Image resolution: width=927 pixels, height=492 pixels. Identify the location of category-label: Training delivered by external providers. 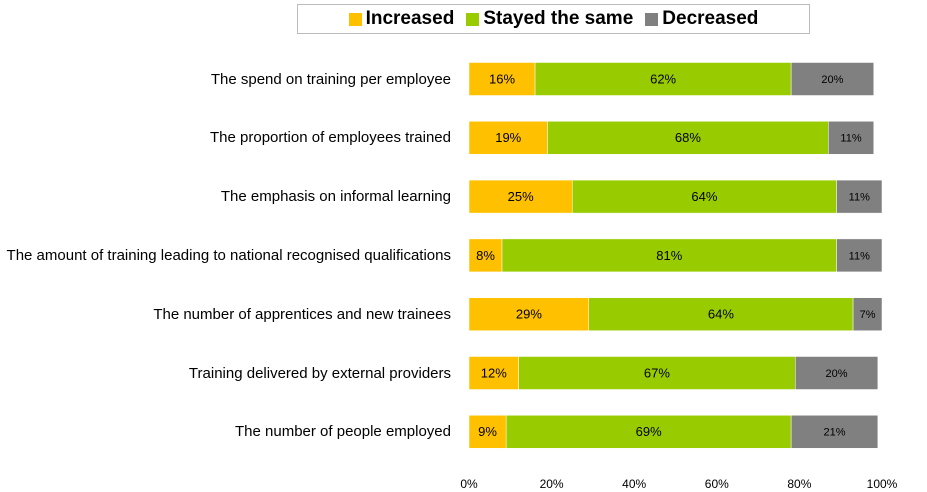
(225, 373).